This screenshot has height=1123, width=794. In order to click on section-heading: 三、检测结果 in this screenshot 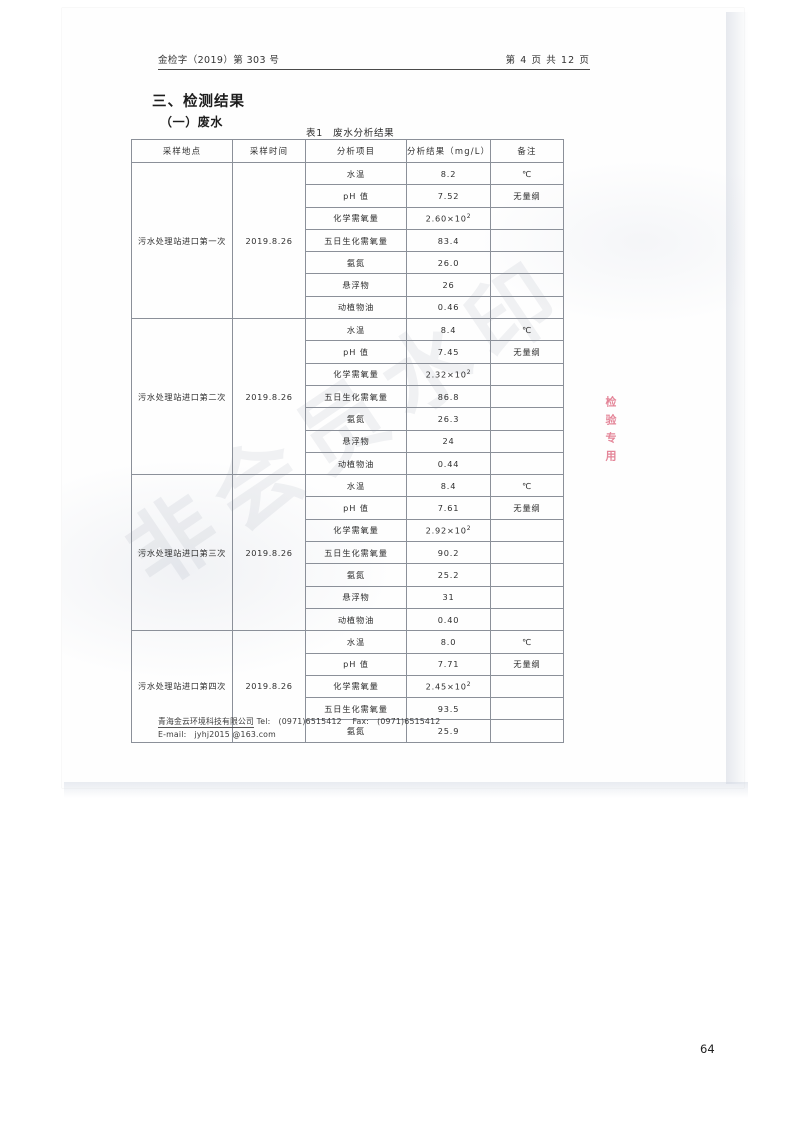, I will do `click(198, 102)`.